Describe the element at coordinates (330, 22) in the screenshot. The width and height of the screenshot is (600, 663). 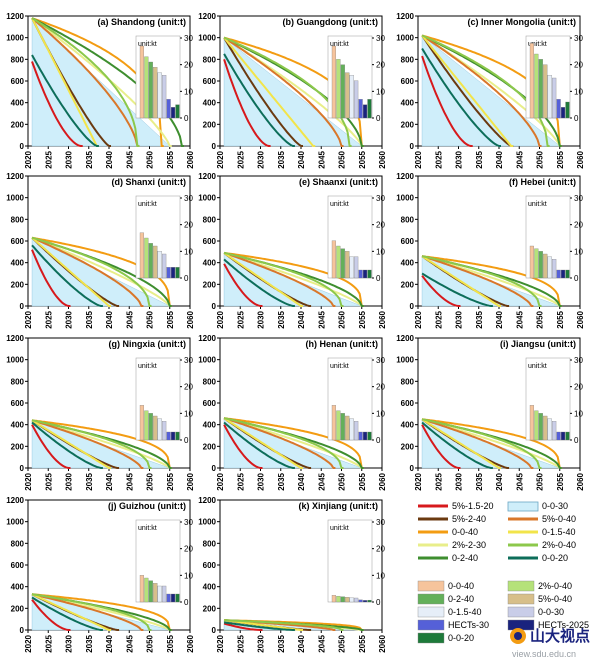
I see `panel-title: (b) Guangdong (unit:t)` at that location.